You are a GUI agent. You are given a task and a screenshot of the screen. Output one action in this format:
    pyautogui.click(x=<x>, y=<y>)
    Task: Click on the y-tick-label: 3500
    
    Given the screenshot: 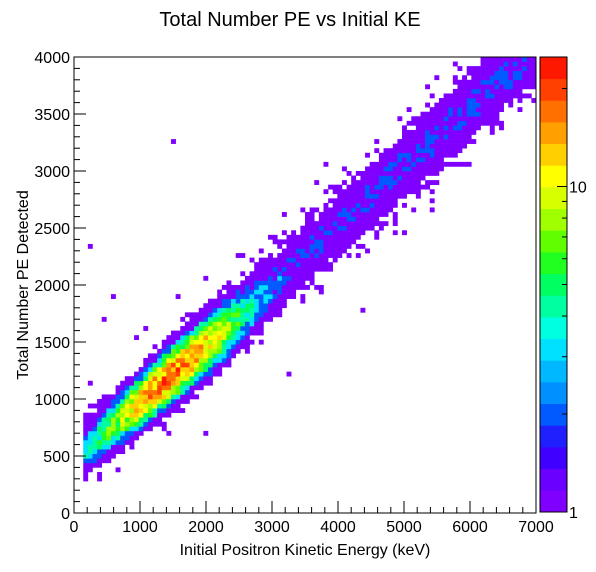 What is the action you would take?
    pyautogui.click(x=52, y=115)
    